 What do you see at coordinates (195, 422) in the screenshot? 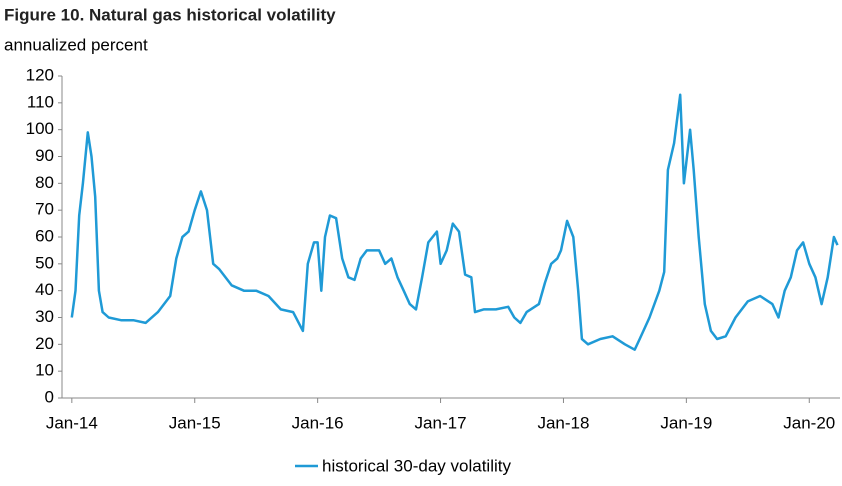
I see `x-tick-label: Jan-15` at bounding box center [195, 422].